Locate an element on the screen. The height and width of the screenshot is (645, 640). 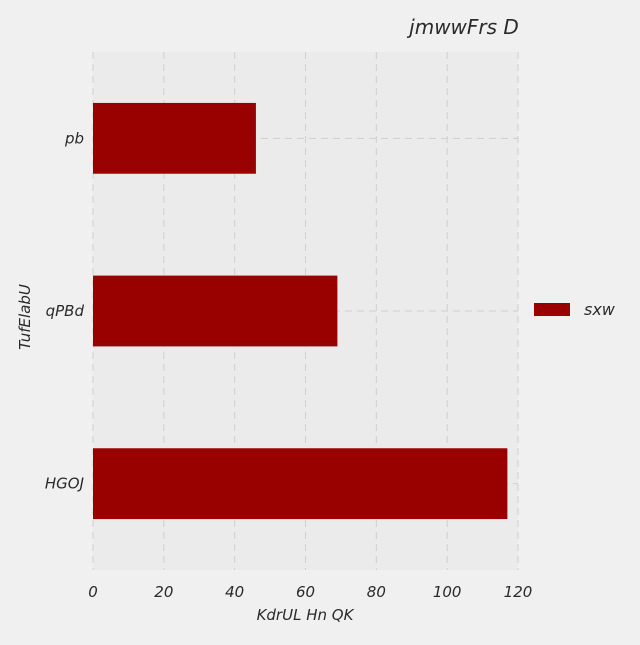
x-tick-label: 100 is located at coordinates (447, 592).